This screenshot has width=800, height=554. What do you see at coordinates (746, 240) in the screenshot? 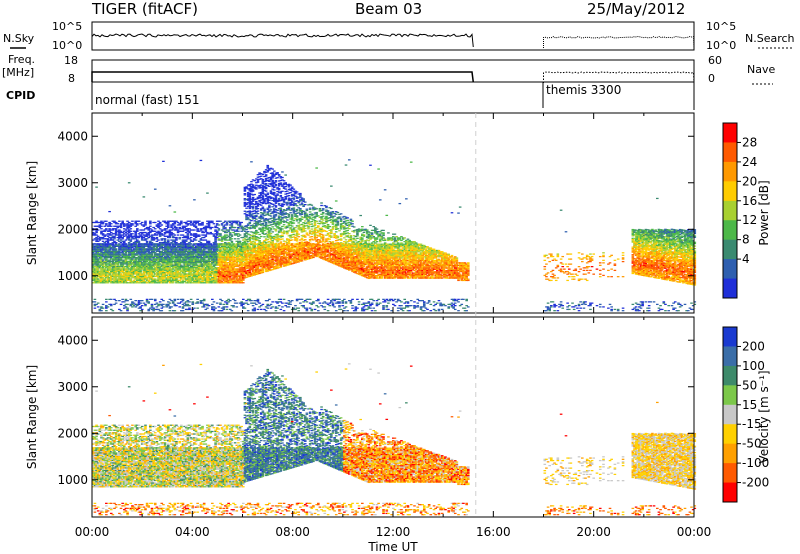
I see `power-colorbar-tick: 8` at bounding box center [746, 240].